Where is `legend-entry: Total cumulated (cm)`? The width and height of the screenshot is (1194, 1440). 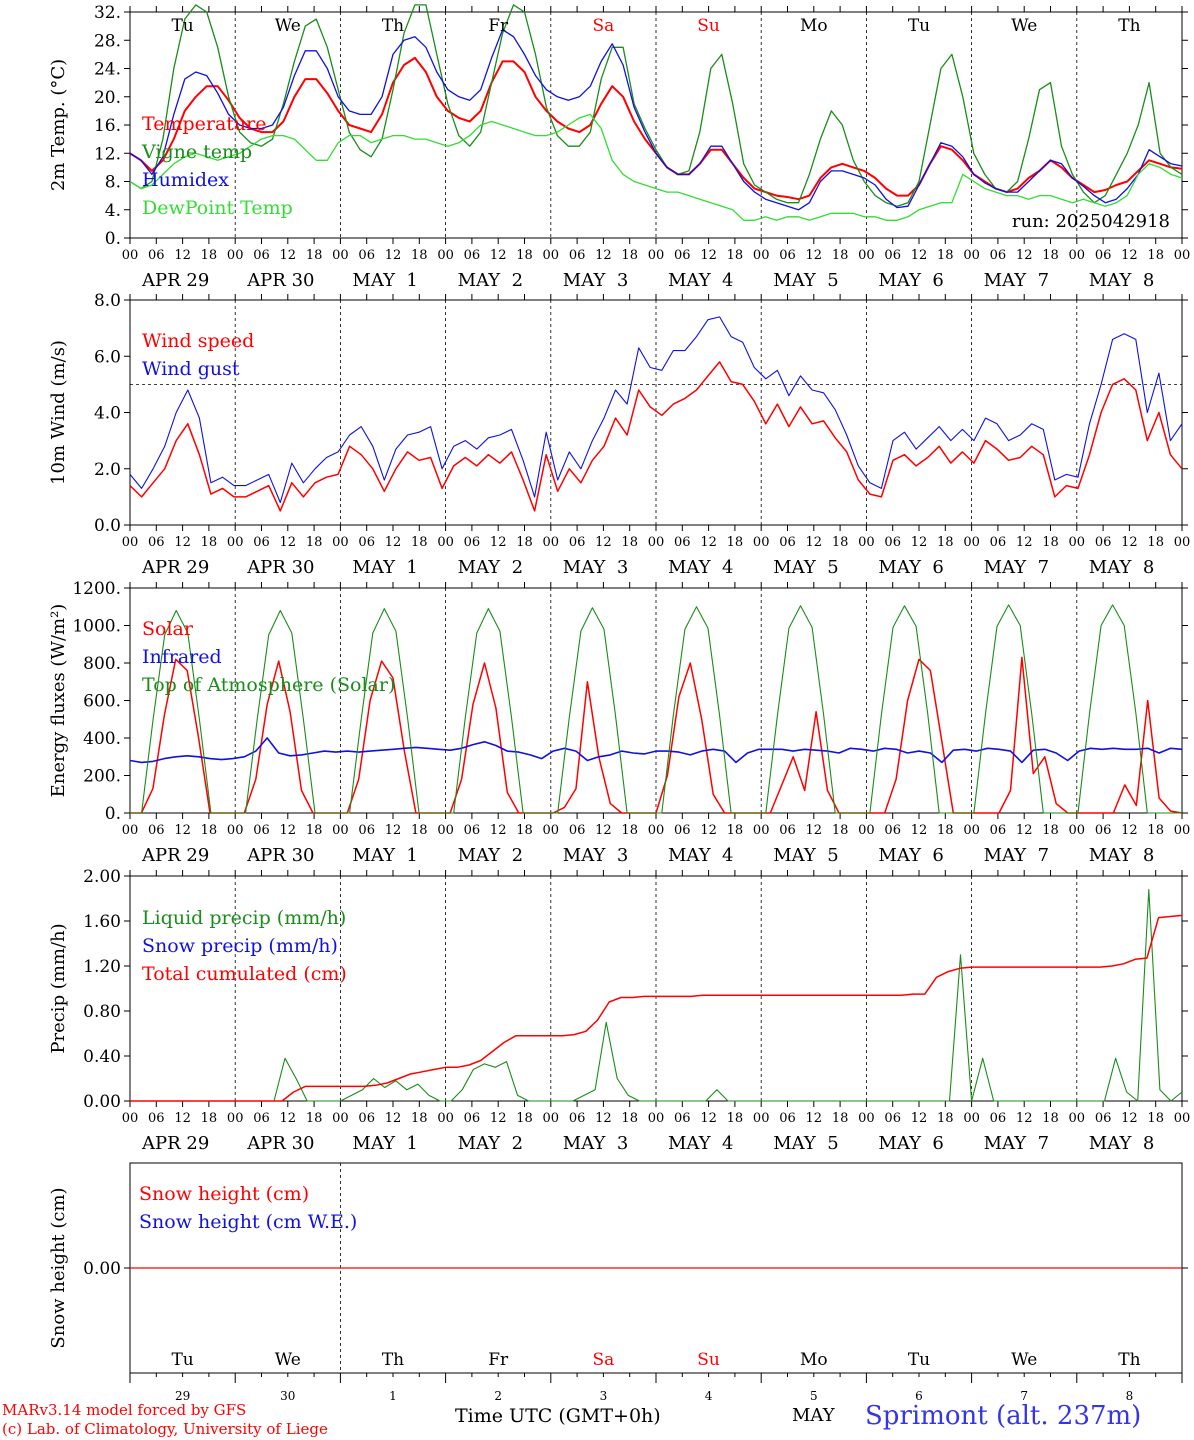 legend-entry: Total cumulated (cm) is located at coordinates (244, 974).